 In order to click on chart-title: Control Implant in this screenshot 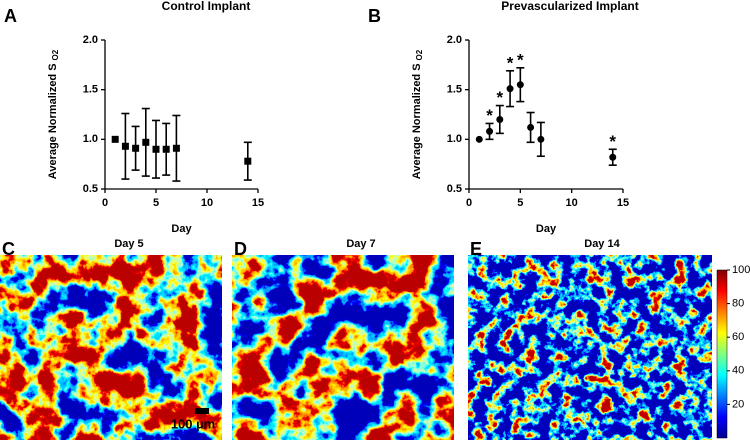, I will do `click(206, 6)`.